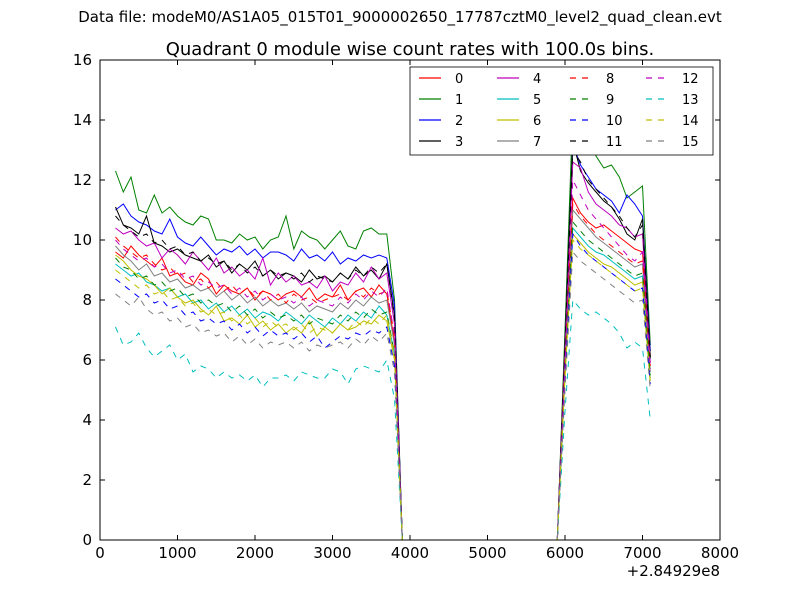 The width and height of the screenshot is (800, 600). Describe the element at coordinates (87, 360) in the screenshot. I see `y-tick-label: 6` at that location.